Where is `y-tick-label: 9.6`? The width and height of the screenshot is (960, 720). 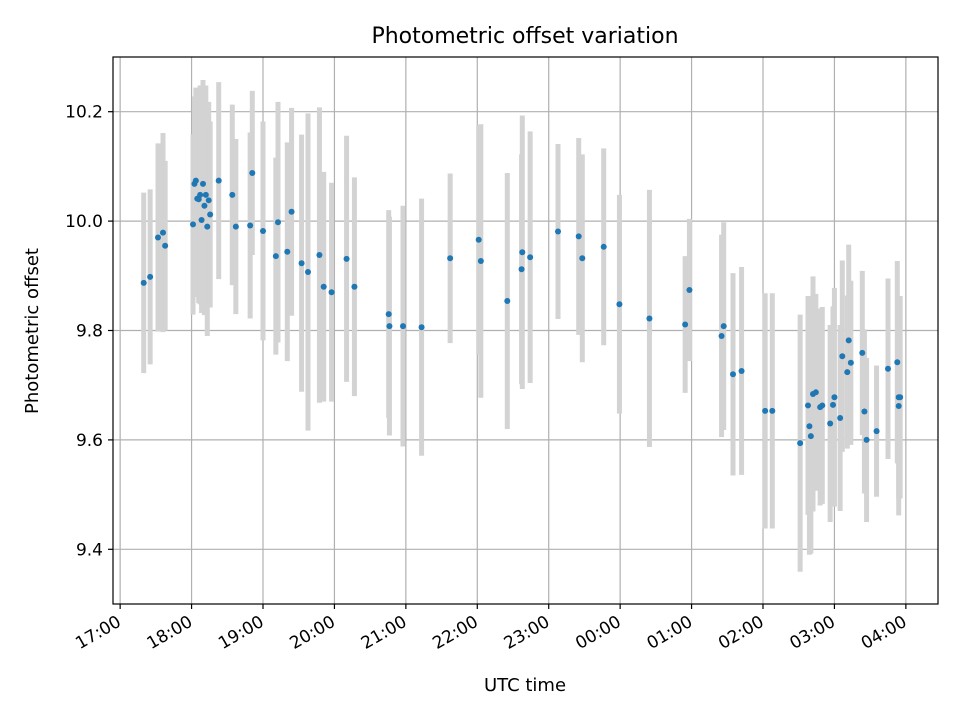 y-tick-label: 9.6 is located at coordinates (89, 441).